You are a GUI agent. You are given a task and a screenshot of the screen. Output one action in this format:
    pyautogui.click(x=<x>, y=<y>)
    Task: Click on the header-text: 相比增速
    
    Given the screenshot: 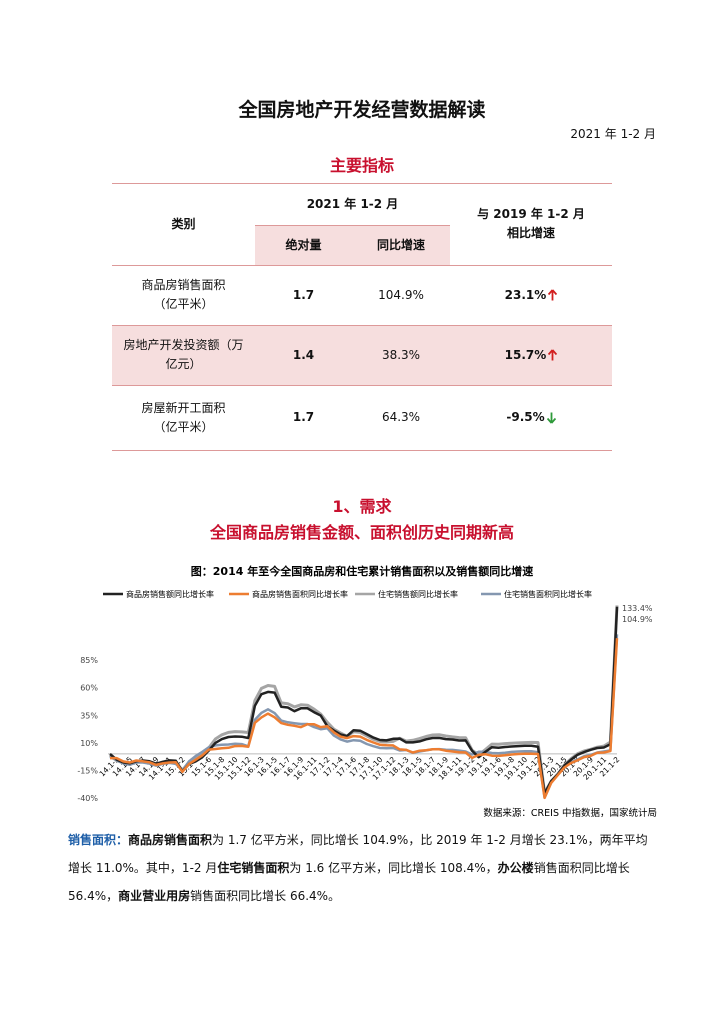 What is the action you would take?
    pyautogui.click(x=530, y=233)
    